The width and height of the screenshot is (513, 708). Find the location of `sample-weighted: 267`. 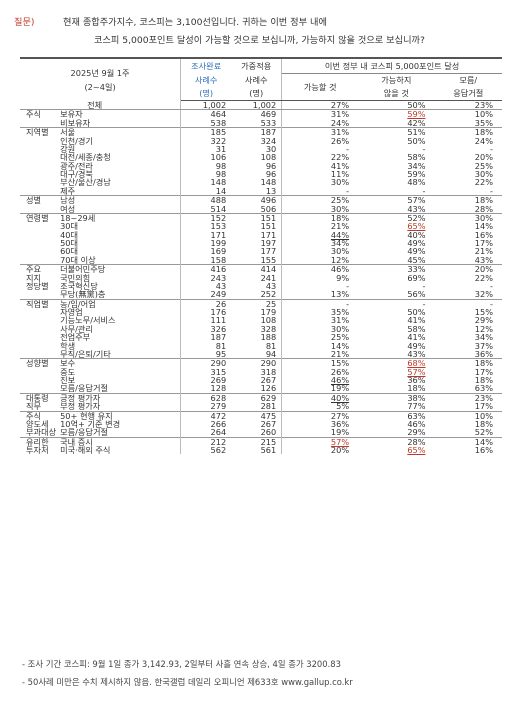

sample-weighted: 267 is located at coordinates (257, 380).